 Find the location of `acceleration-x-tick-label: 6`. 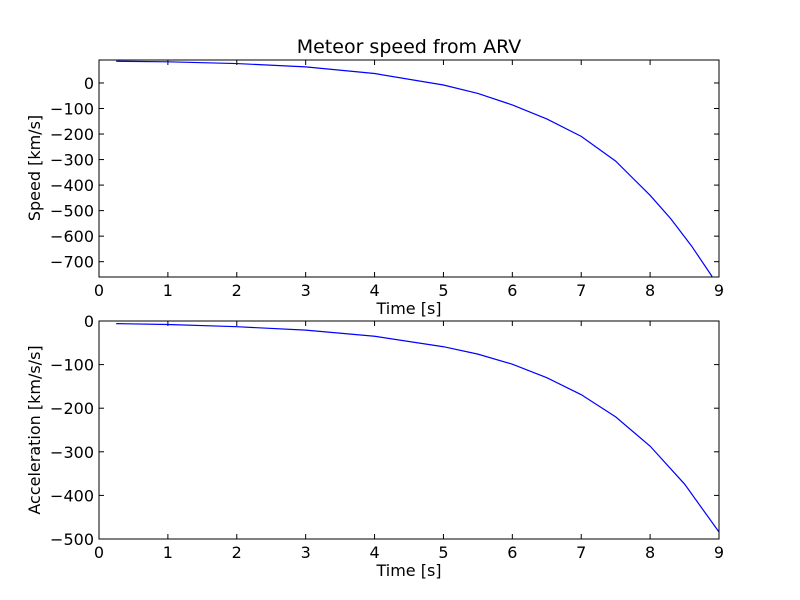

acceleration-x-tick-label: 6 is located at coordinates (512, 552).